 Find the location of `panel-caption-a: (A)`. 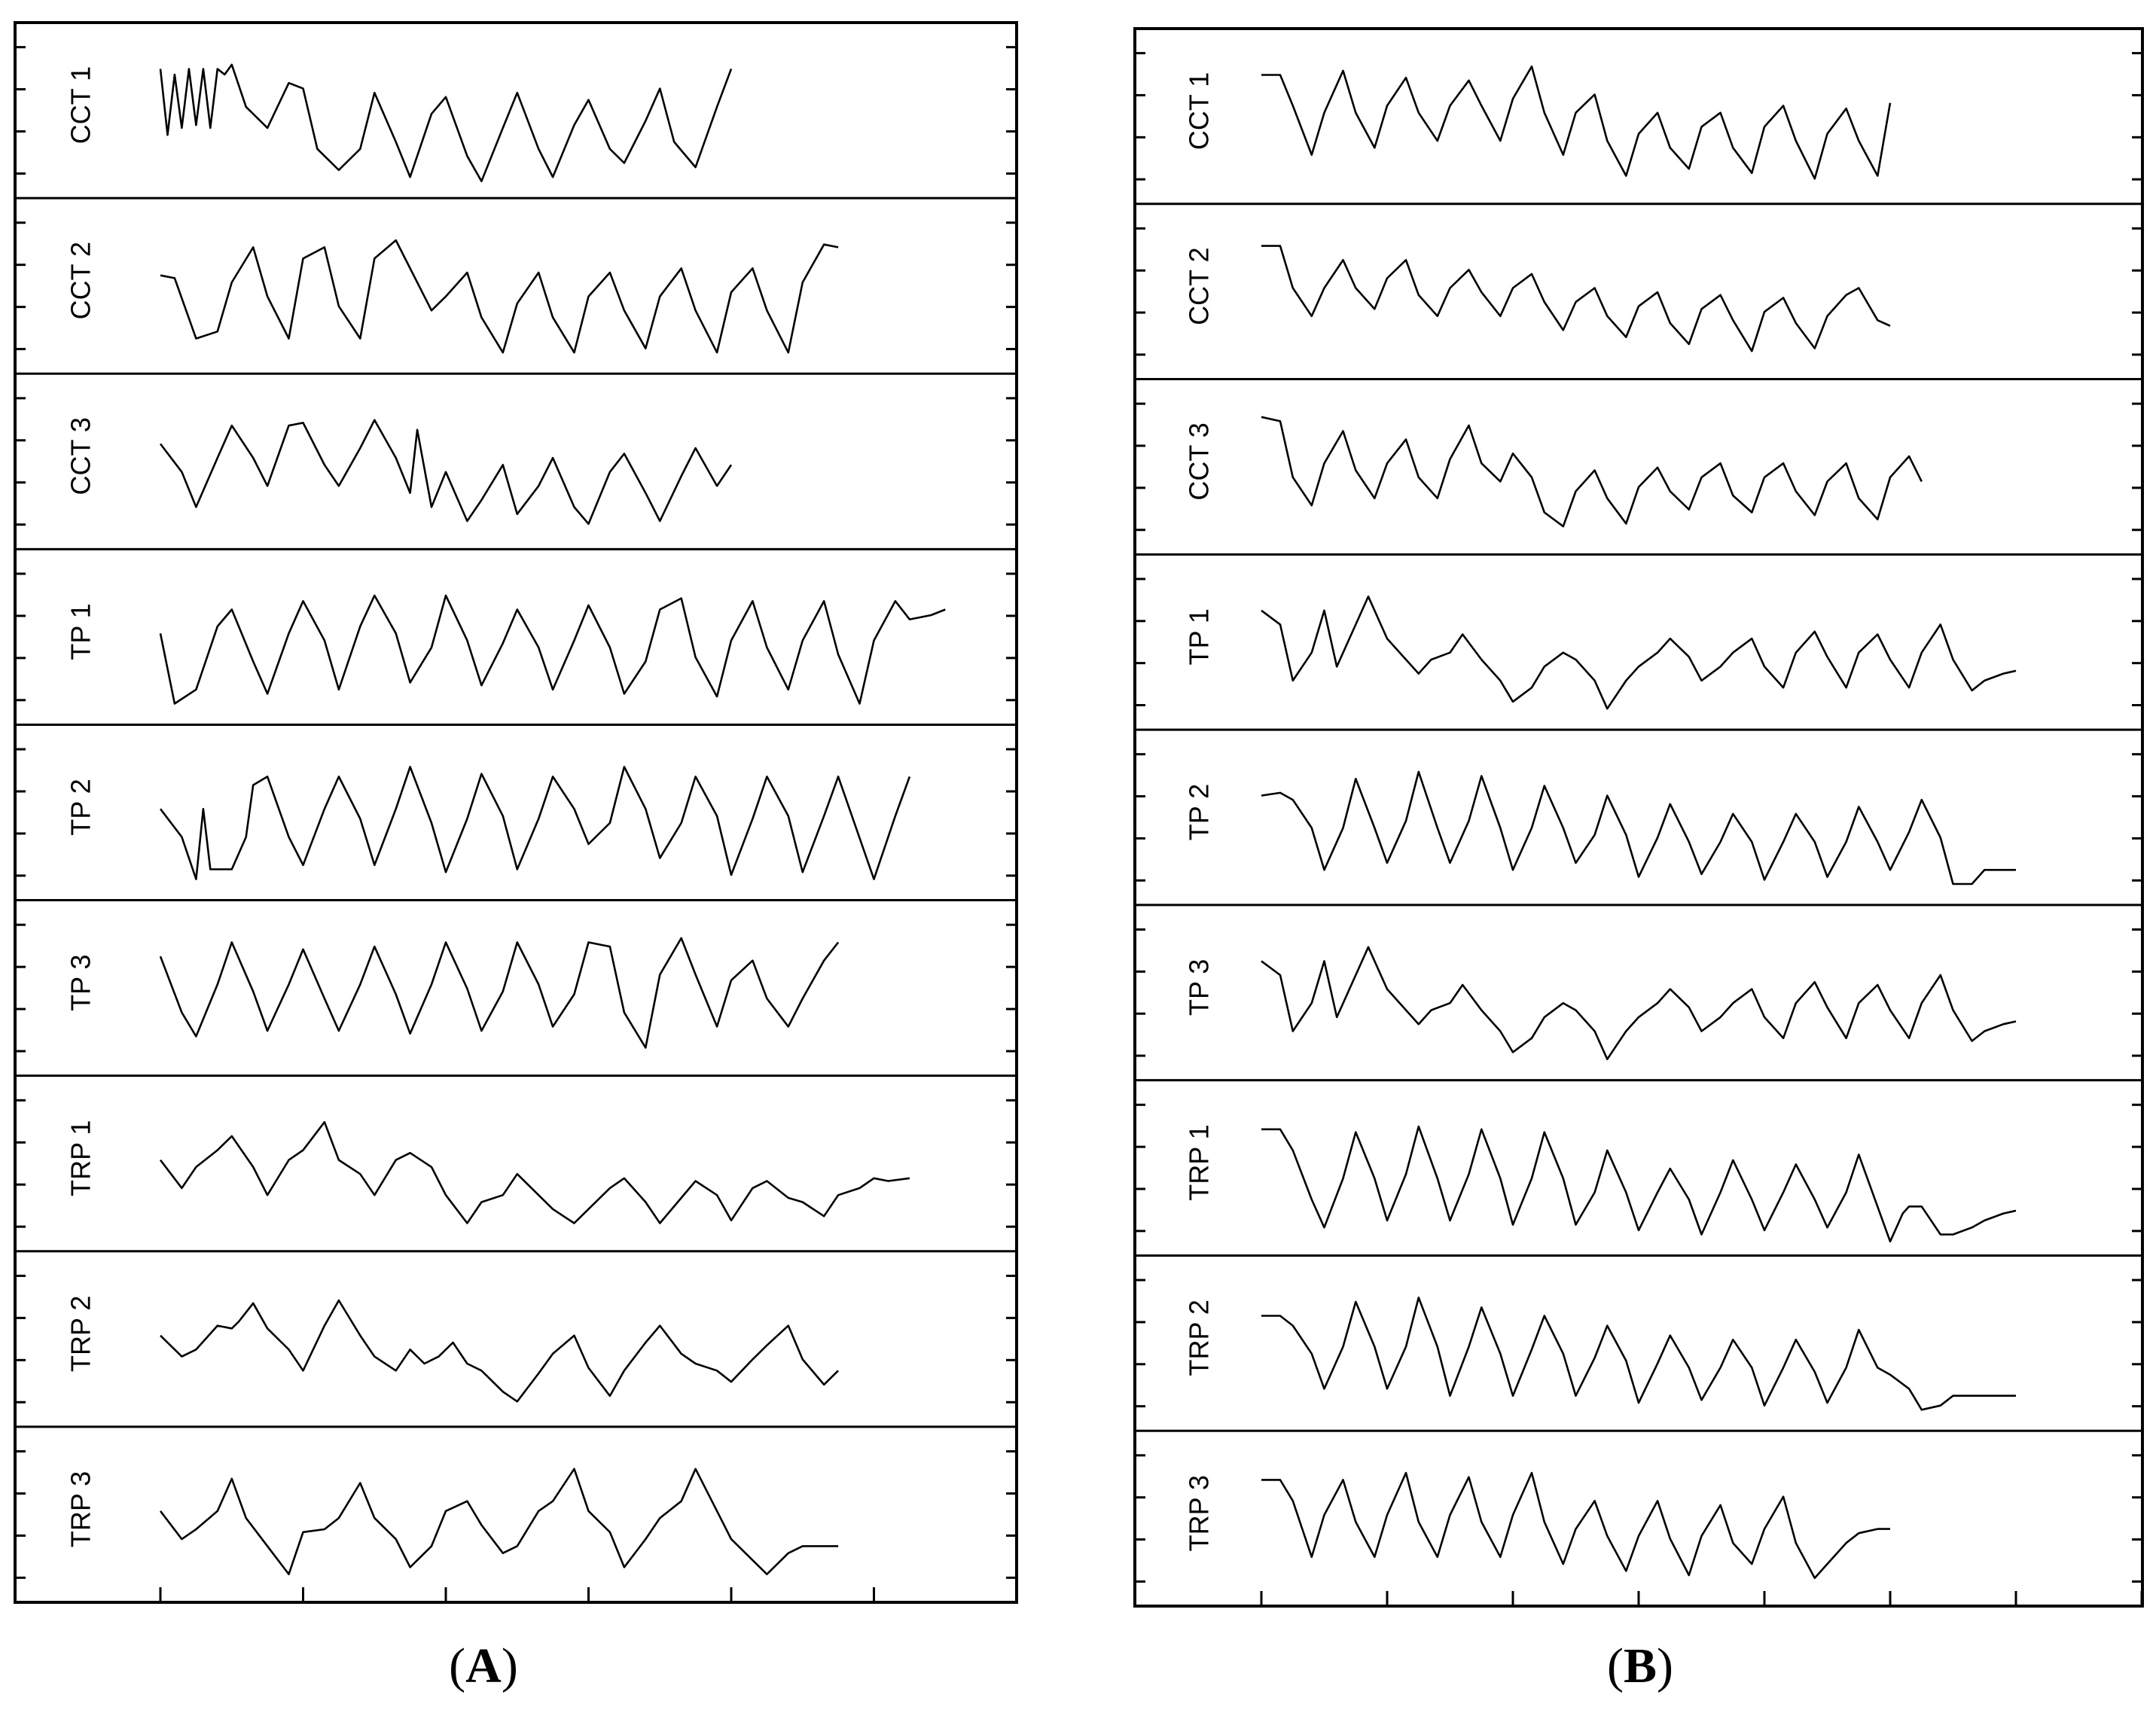

panel-caption-a: (A) is located at coordinates (483, 1666).